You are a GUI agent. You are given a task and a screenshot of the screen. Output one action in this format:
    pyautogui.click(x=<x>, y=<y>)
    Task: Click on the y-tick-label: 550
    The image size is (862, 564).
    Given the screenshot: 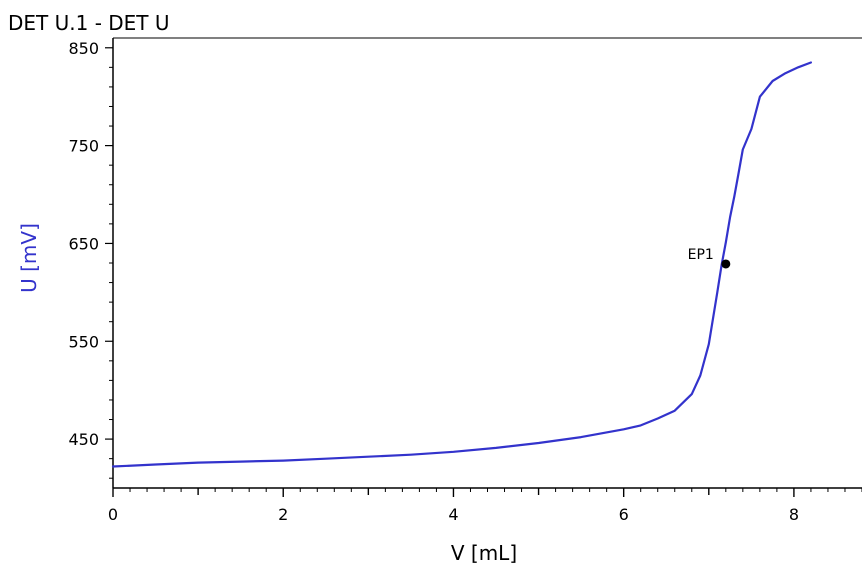 What is the action you would take?
    pyautogui.click(x=83, y=341)
    